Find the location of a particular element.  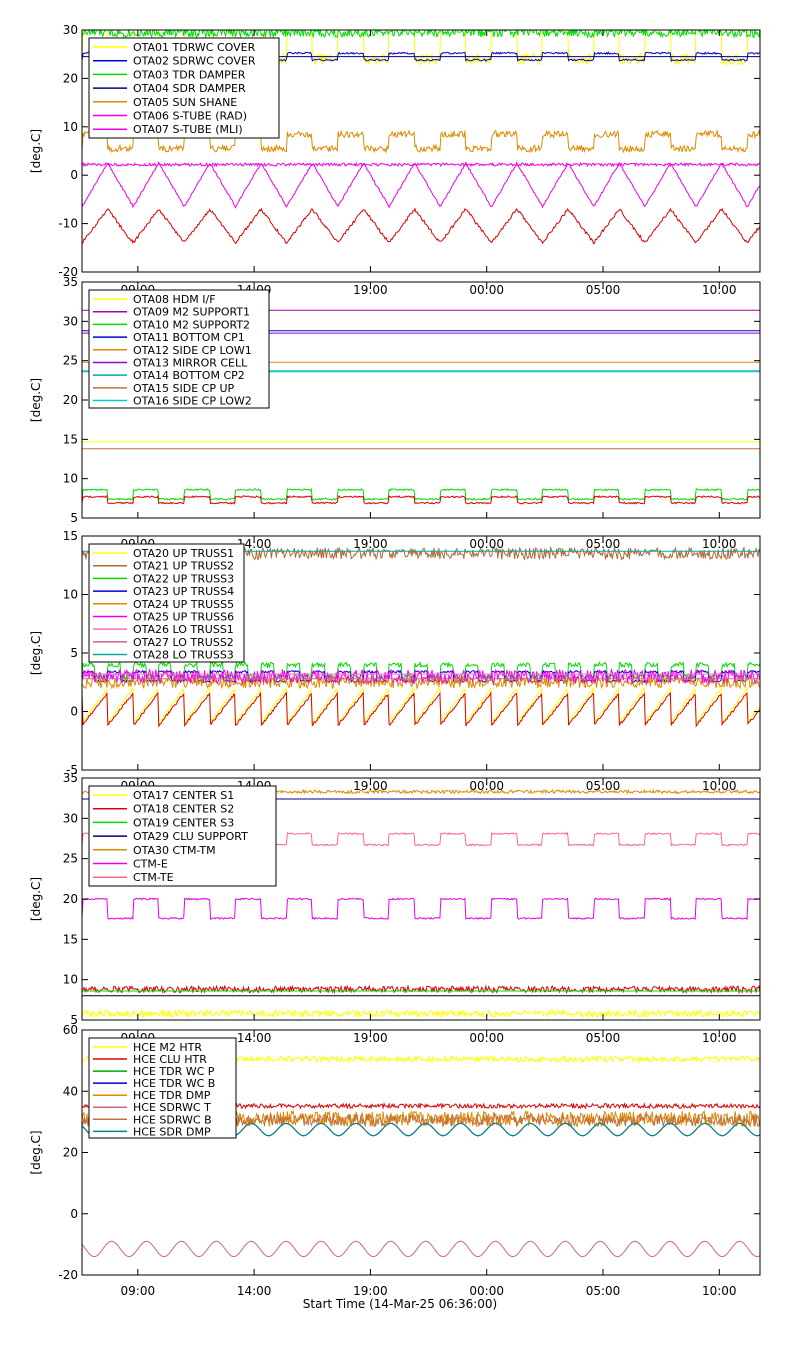

legend-entry: OTA12 SIDE CP LOW1 is located at coordinates (192, 350).